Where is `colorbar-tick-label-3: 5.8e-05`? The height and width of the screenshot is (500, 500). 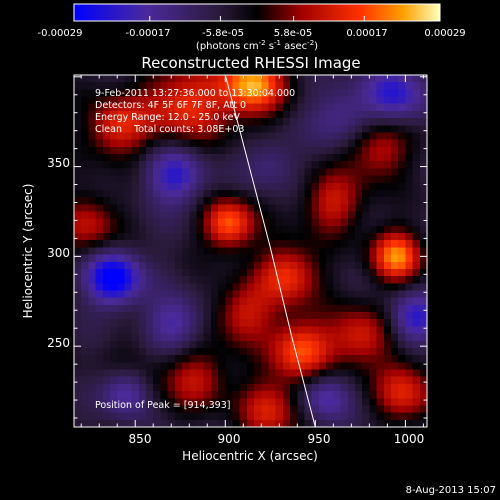 colorbar-tick-label-3: 5.8e-05 is located at coordinates (293, 33).